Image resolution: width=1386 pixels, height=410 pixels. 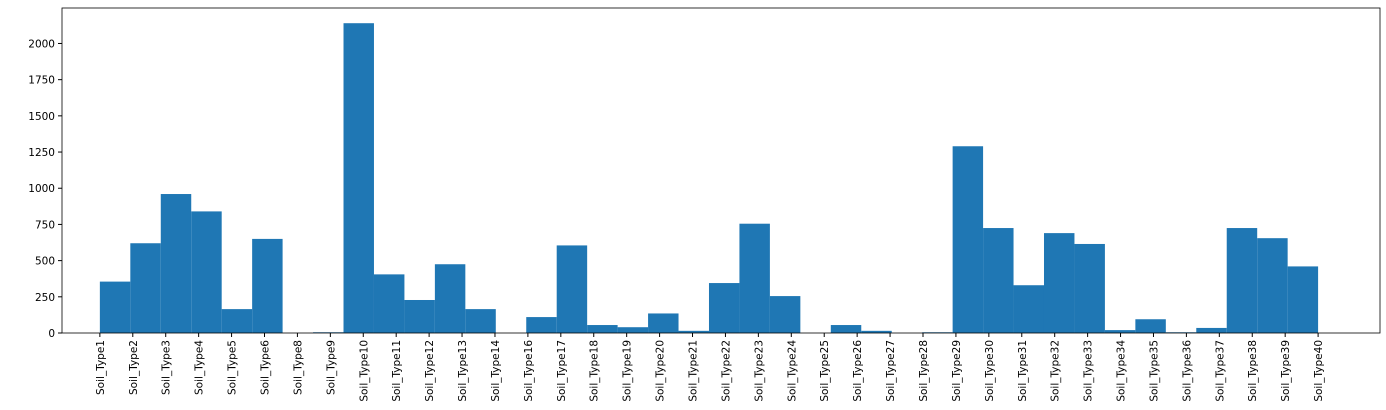 I want to click on x-tick-label: Soil_Type38, so click(x=1253, y=371).